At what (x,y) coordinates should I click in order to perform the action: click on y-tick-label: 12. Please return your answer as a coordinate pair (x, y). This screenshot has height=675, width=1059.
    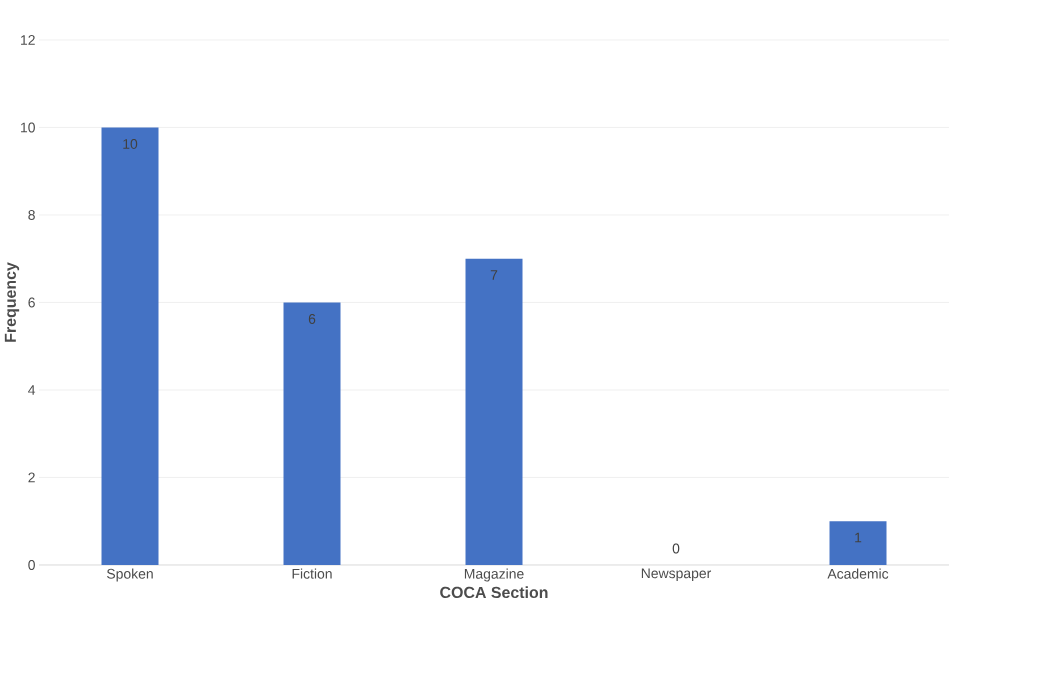
    Looking at the image, I should click on (28, 40).